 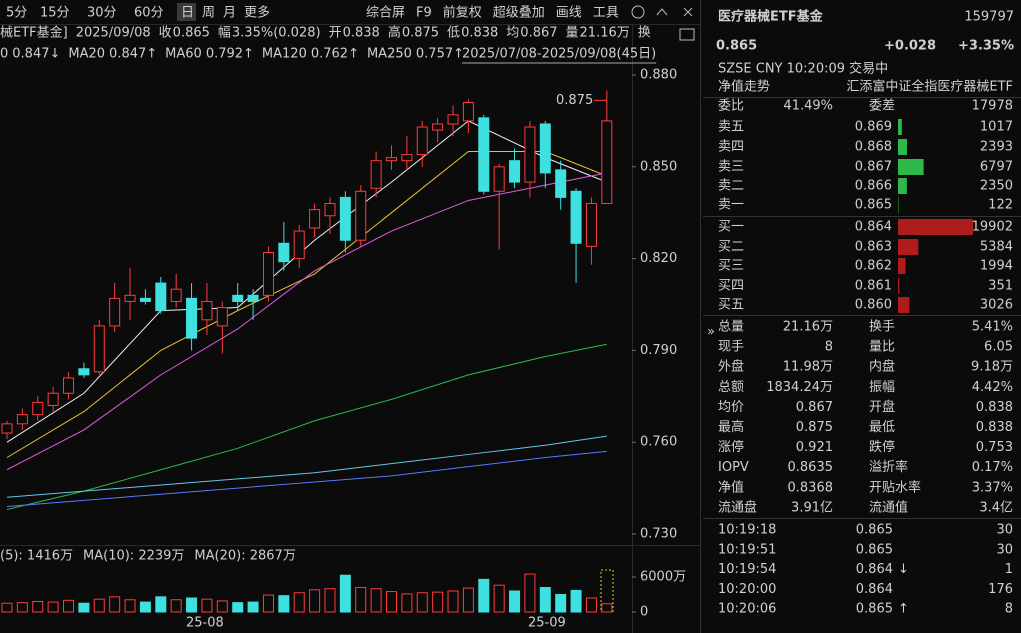 I want to click on export-icon, so click(x=687, y=34).